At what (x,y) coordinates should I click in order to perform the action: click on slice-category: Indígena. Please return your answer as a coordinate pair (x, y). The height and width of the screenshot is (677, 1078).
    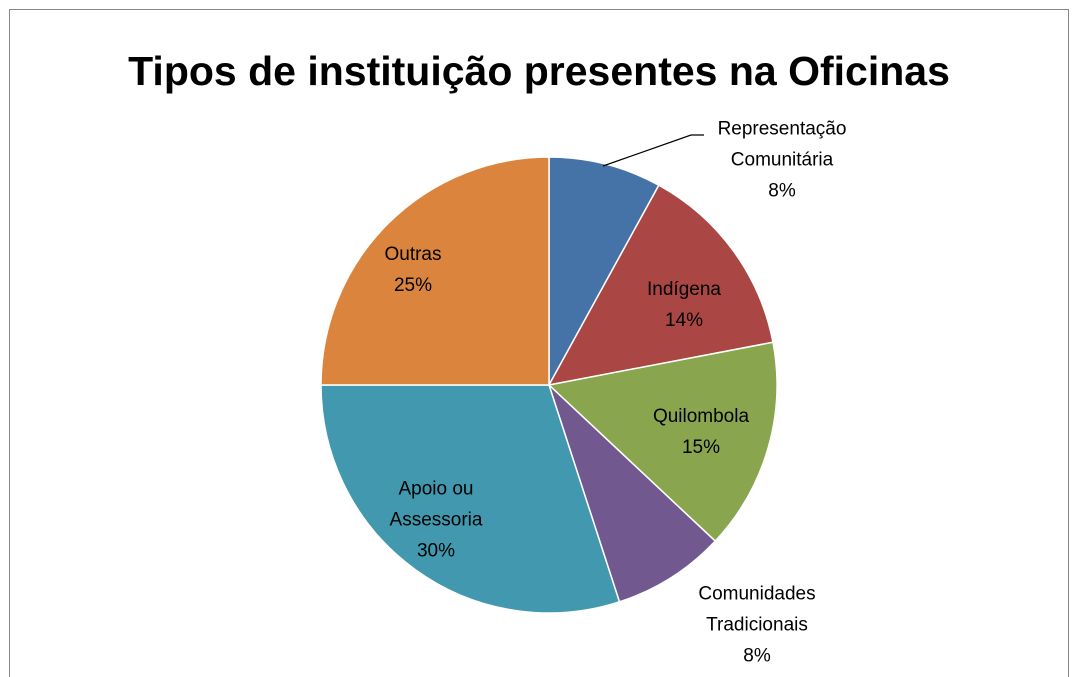
    Looking at the image, I should click on (684, 289).